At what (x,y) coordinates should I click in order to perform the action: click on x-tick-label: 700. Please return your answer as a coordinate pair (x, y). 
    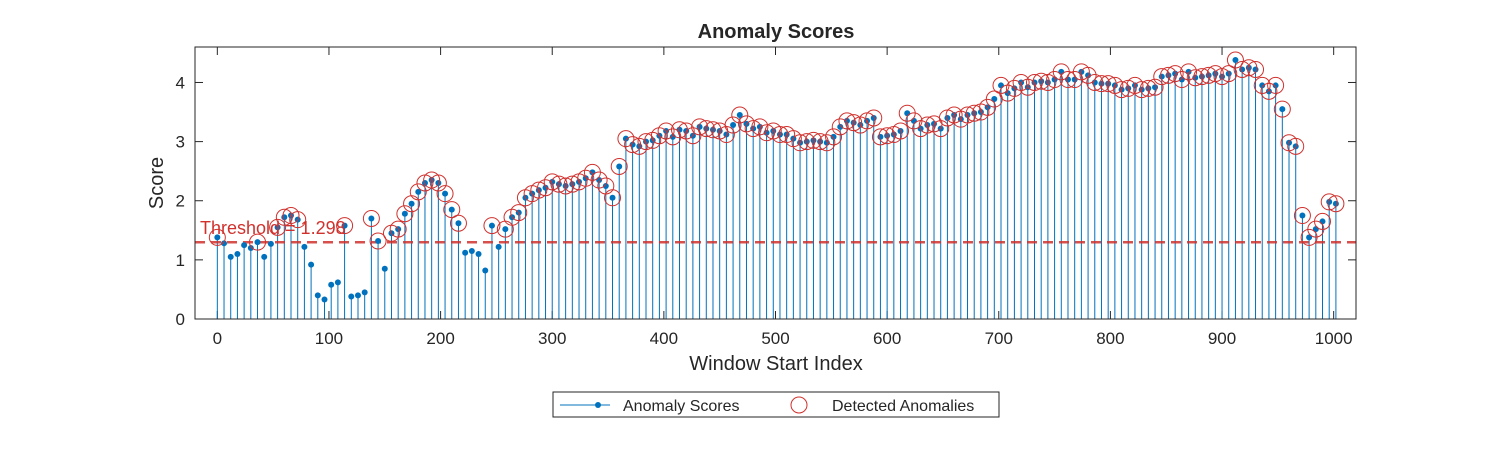
    Looking at the image, I should click on (999, 338).